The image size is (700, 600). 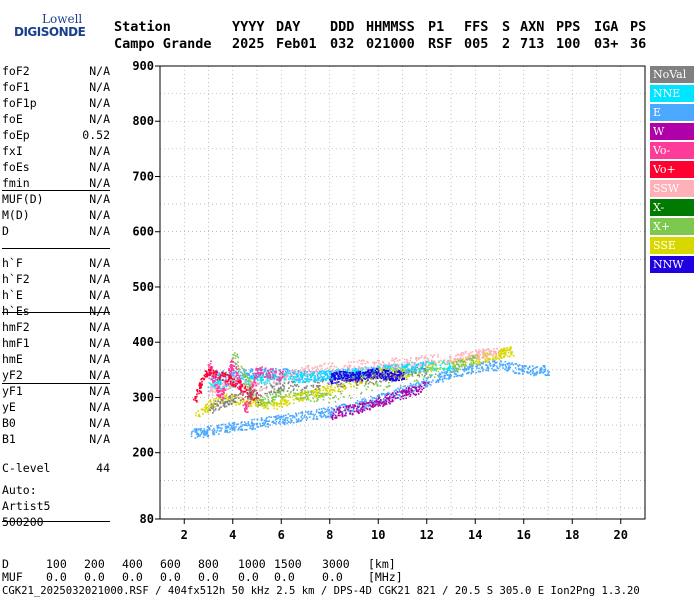 I want to click on param-separator, so click(x=56, y=312).